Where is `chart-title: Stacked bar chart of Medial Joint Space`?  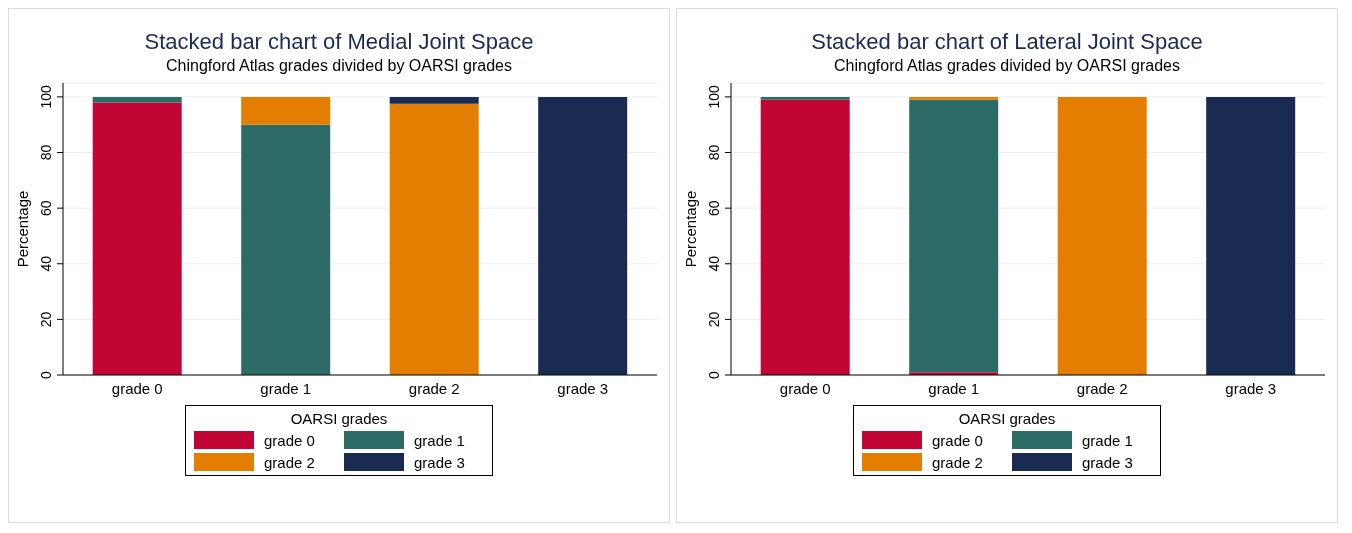 chart-title: Stacked bar chart of Medial Joint Space is located at coordinates (339, 42).